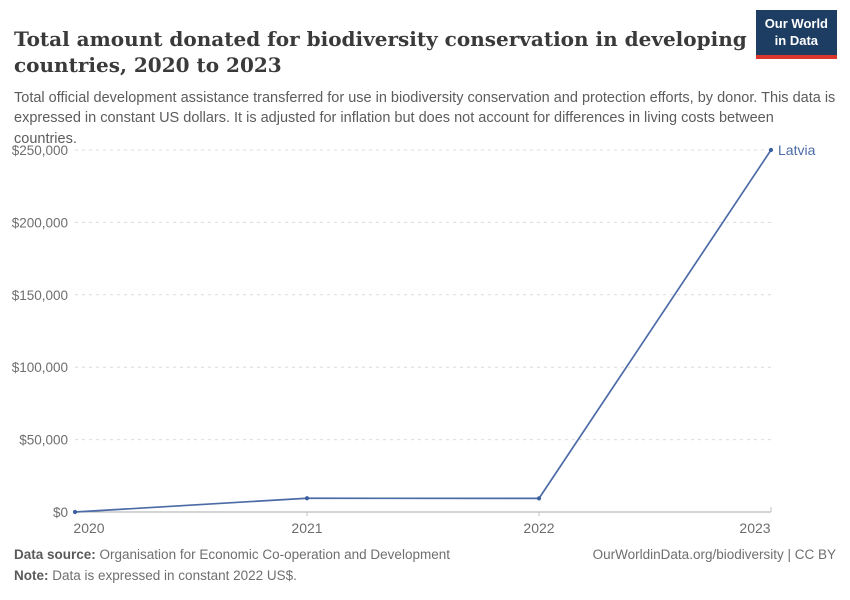 This screenshot has width=850, height=600. Describe the element at coordinates (88, 528) in the screenshot. I see `x-axis-label: 2020` at that location.